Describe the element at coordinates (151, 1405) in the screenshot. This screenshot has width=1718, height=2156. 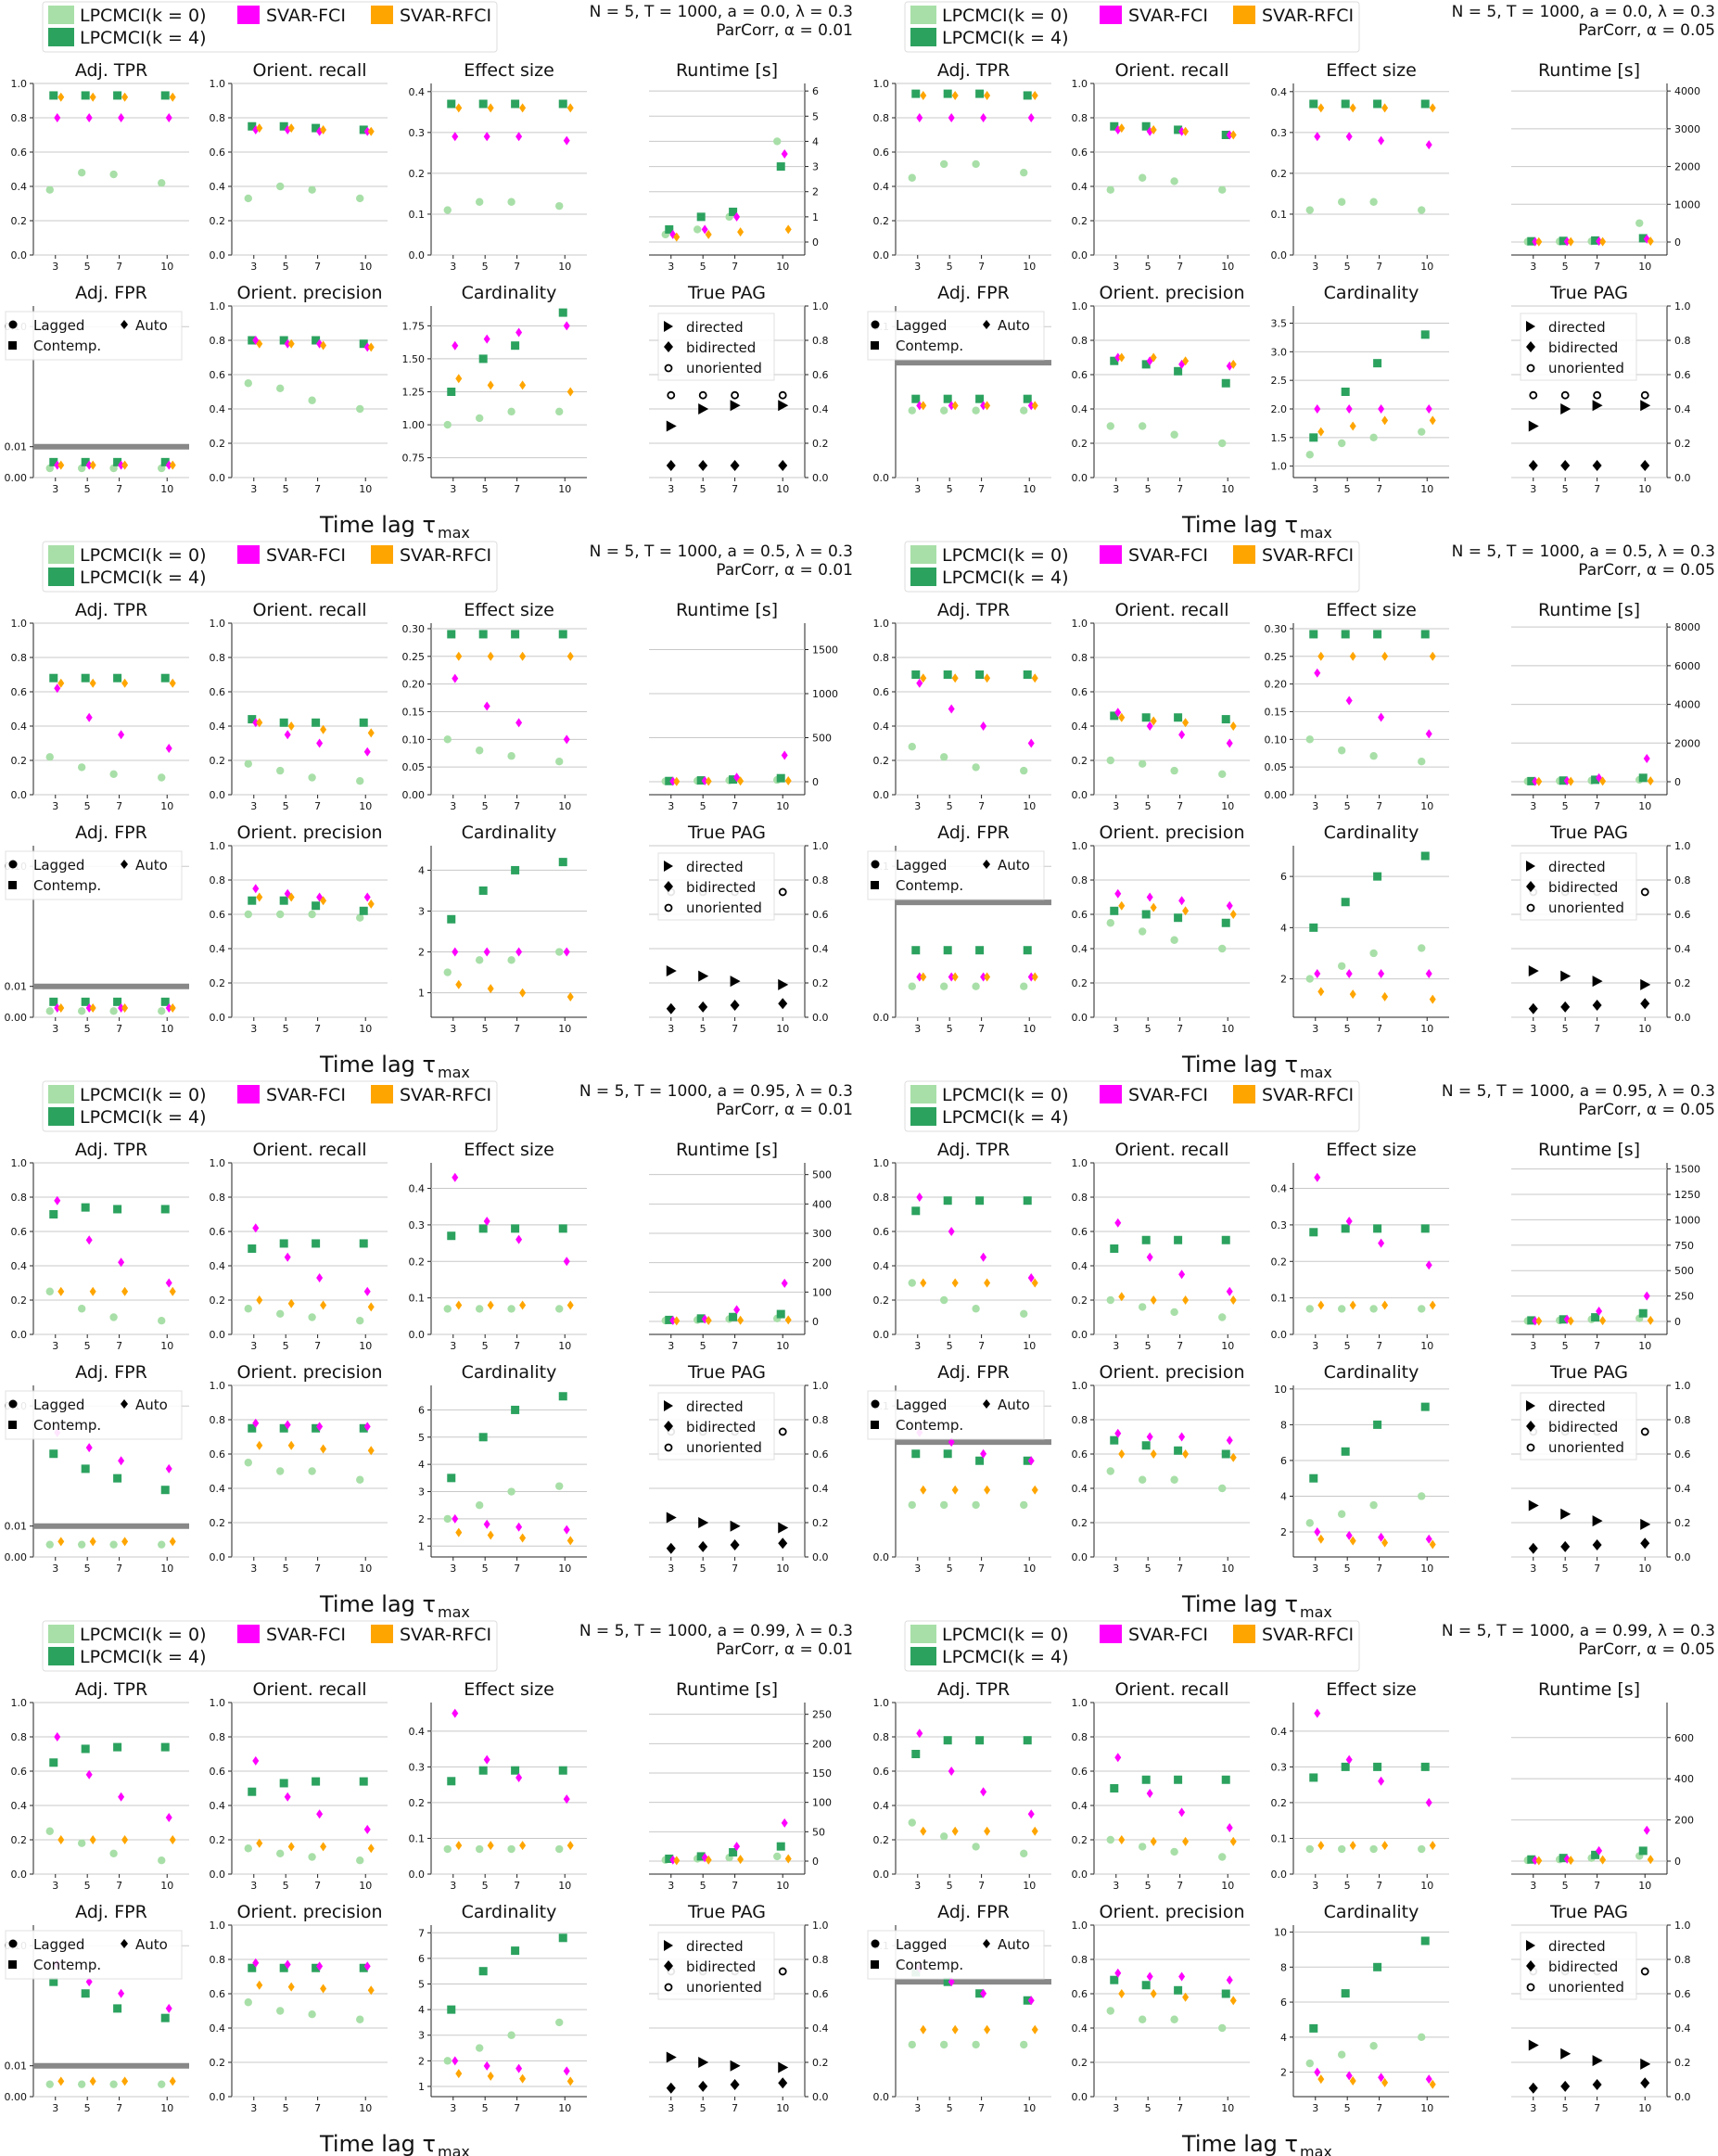
I see `fpr-legend-label: Auto` at that location.